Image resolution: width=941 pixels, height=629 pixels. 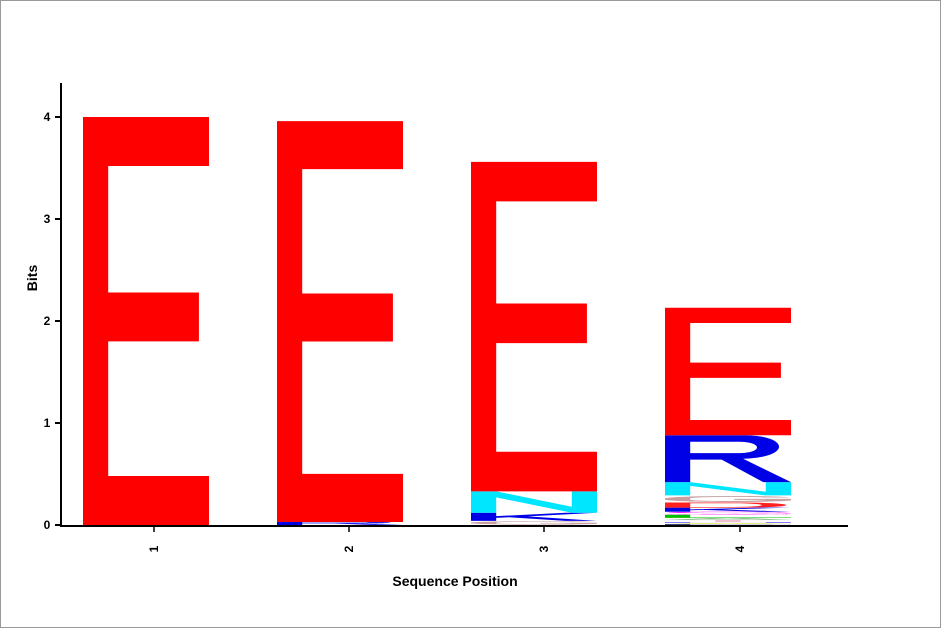 What do you see at coordinates (740, 548) in the screenshot?
I see `x-tick-label-4: 4` at bounding box center [740, 548].